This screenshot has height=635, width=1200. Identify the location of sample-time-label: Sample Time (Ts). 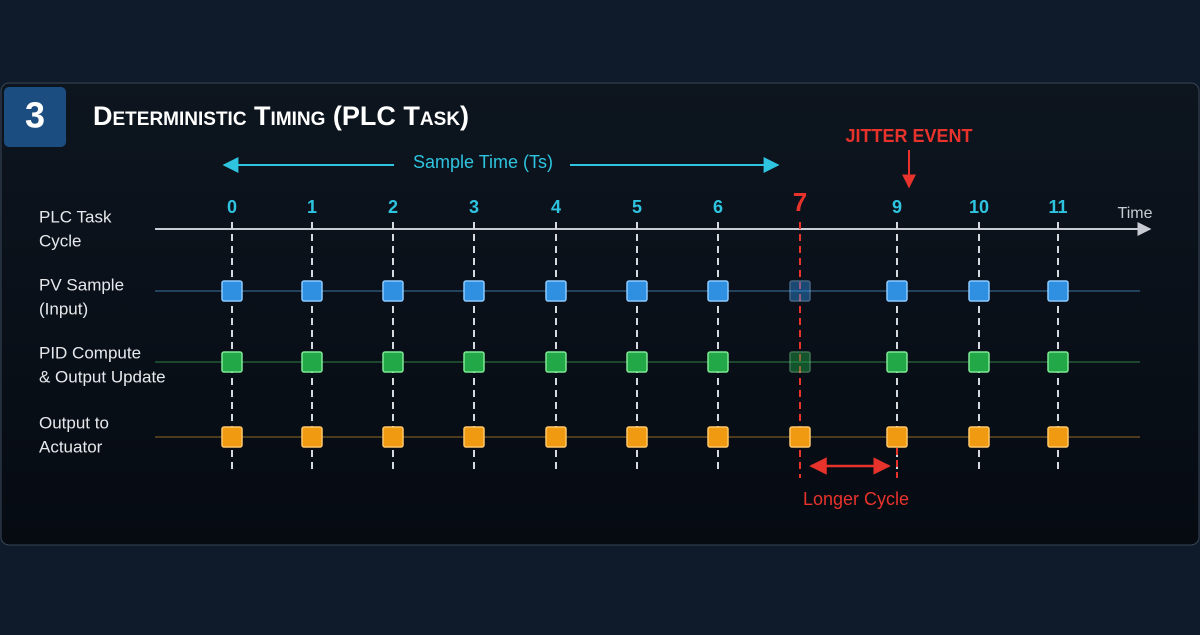
(483, 162).